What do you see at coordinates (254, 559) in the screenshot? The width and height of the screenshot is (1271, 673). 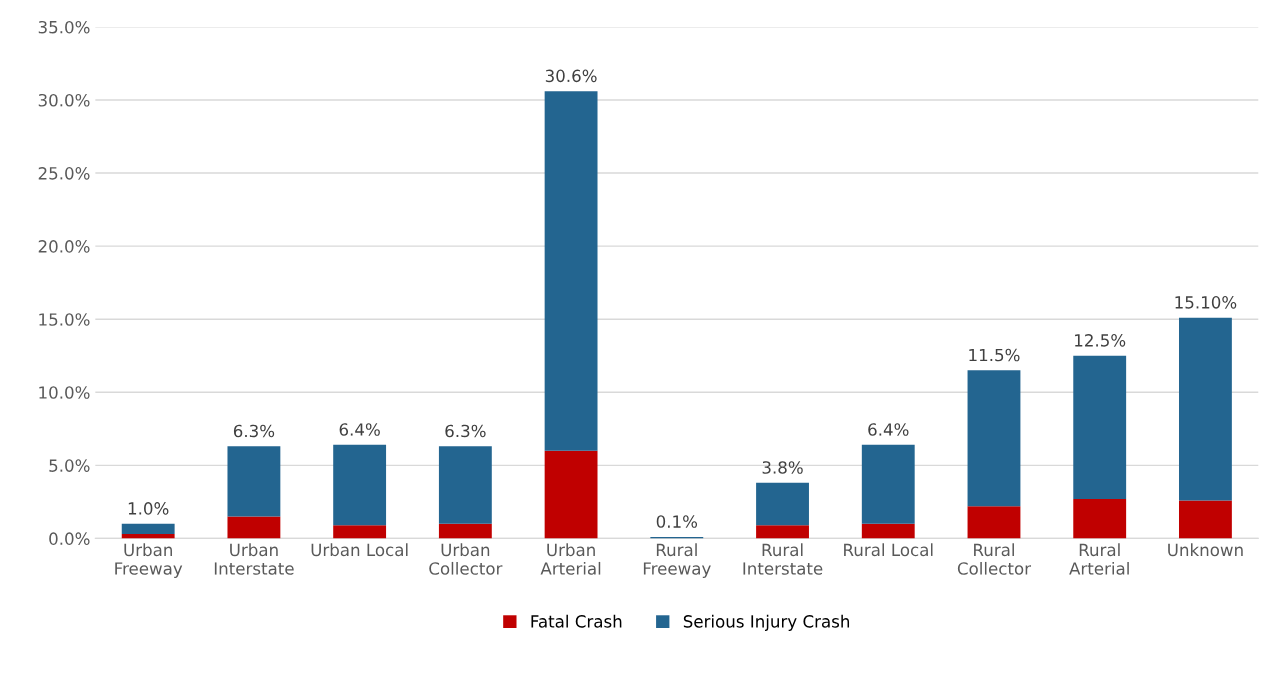 I see `x-tick-label: Urban Interstate` at bounding box center [254, 559].